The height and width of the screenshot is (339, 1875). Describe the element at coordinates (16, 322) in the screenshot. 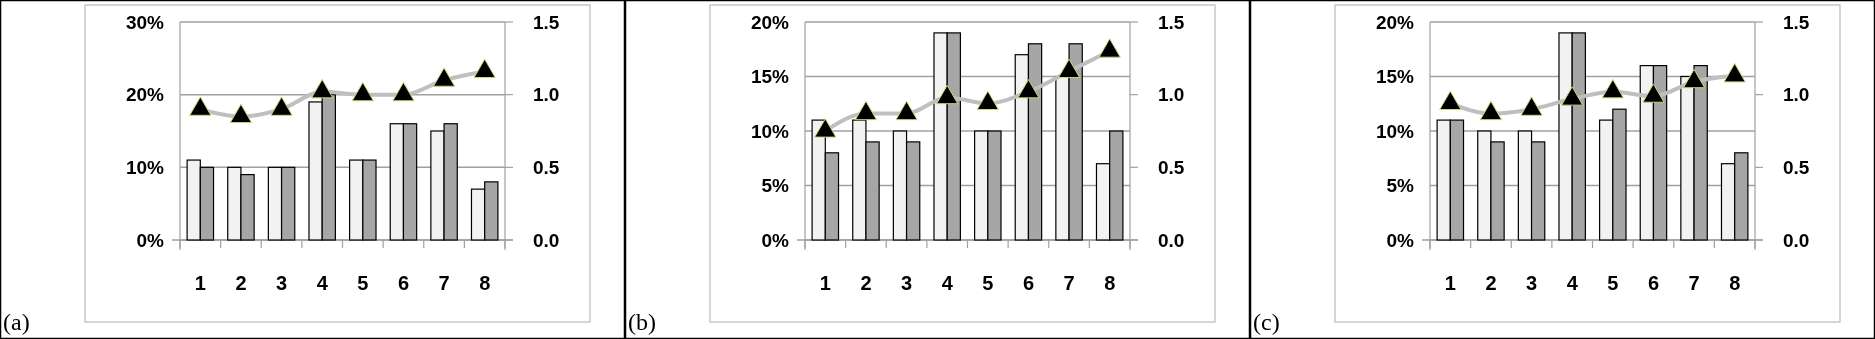

I see `text: (a)` at that location.